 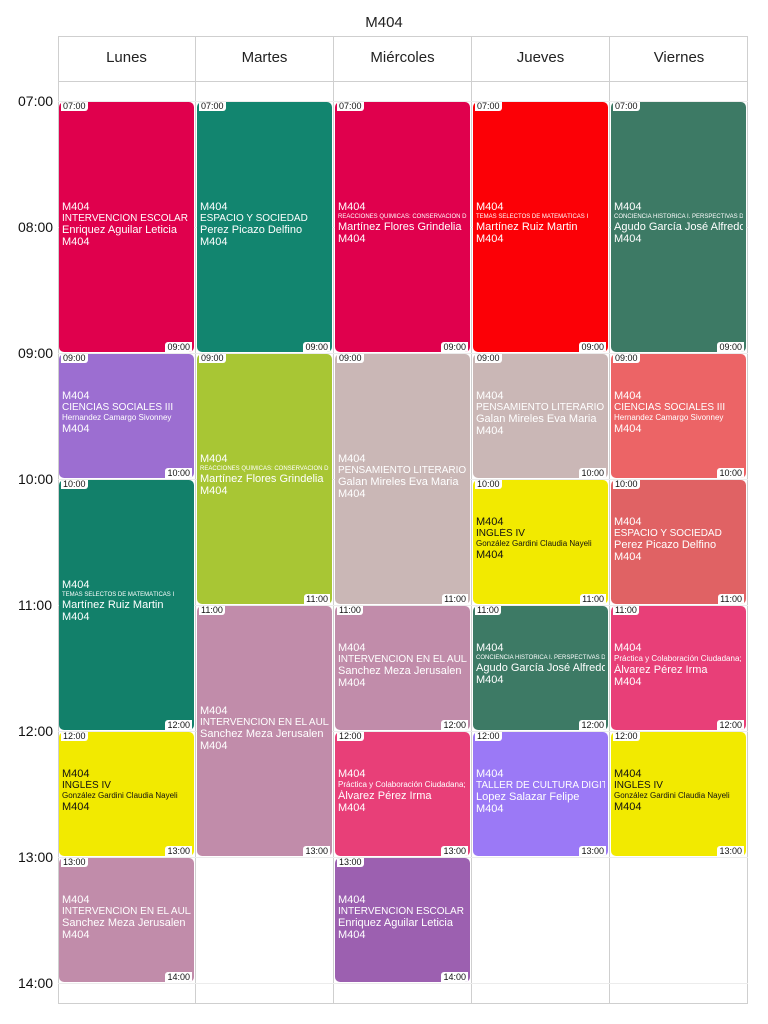 What do you see at coordinates (385, 796) in the screenshot?
I see `teacher-label: Álvarez Pérez Irma` at bounding box center [385, 796].